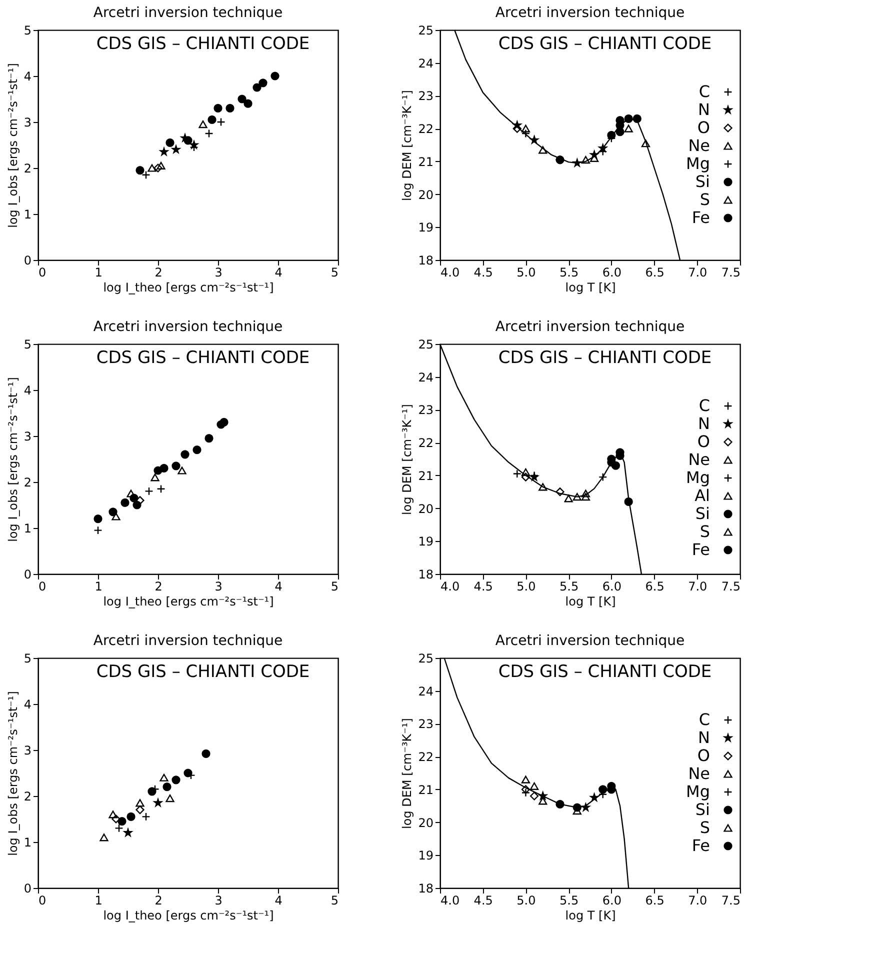  I want to click on x-tick-label: 5, so click(334, 587).